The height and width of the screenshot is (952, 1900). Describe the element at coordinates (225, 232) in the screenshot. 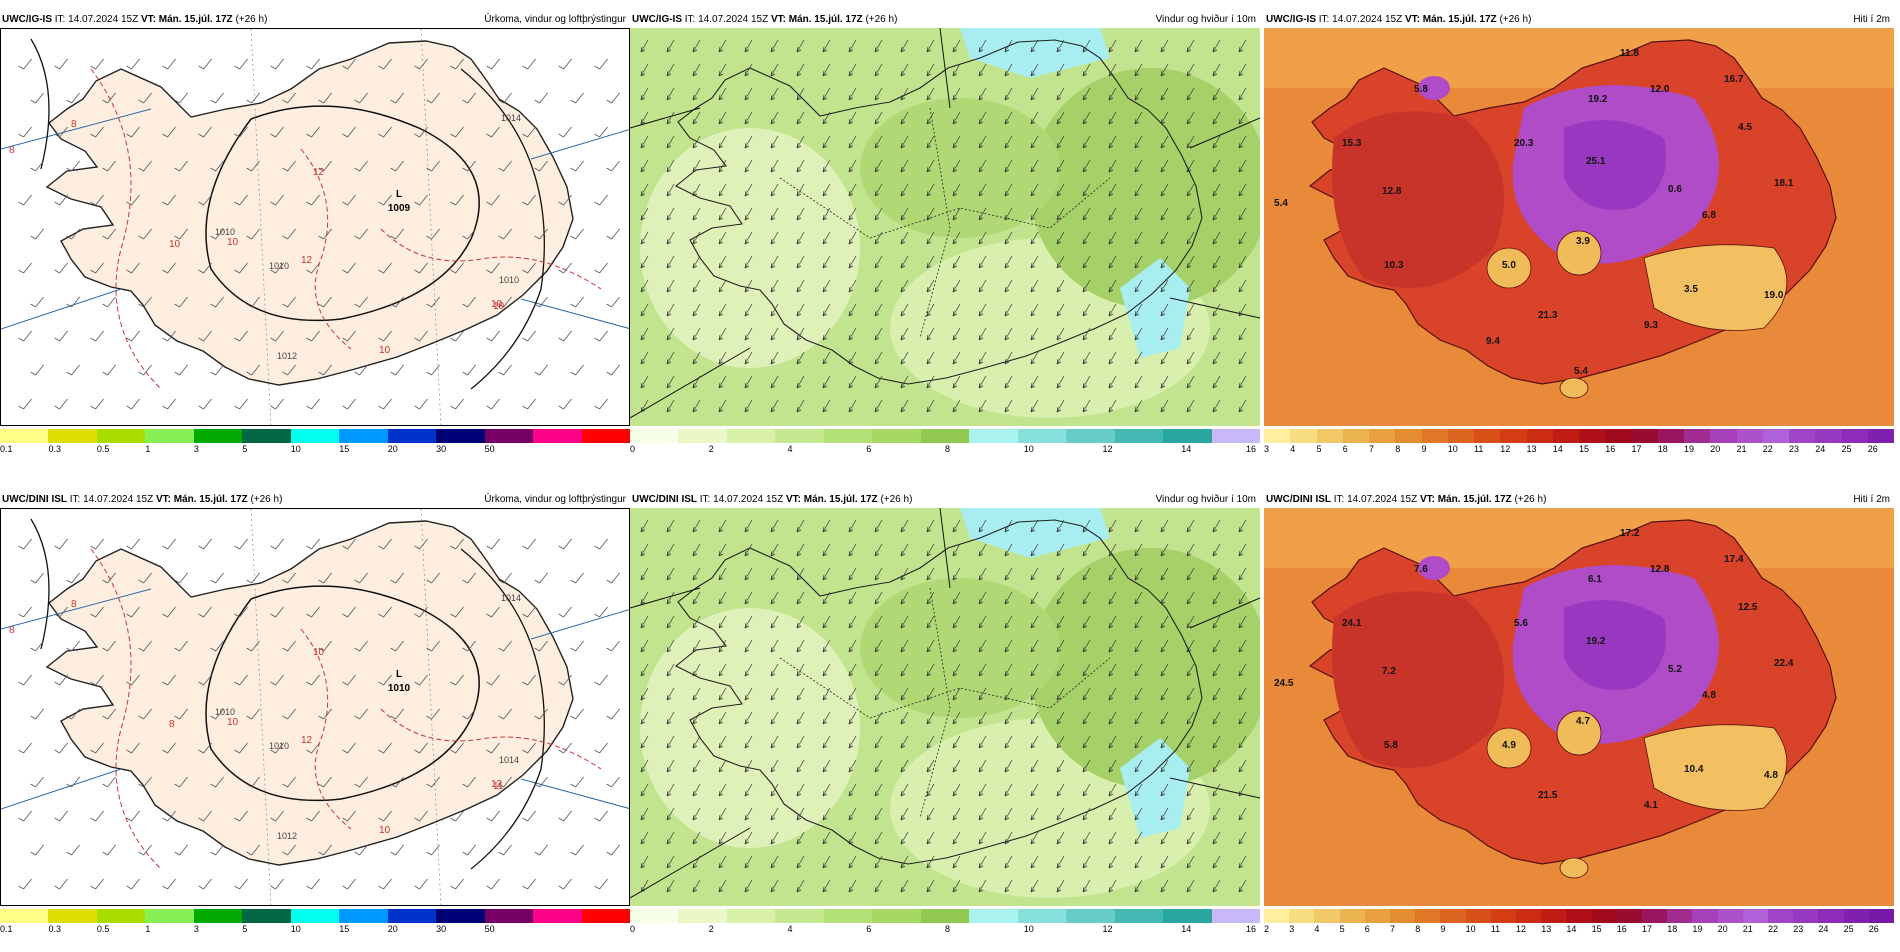

I see `isobar-label: 1010` at that location.